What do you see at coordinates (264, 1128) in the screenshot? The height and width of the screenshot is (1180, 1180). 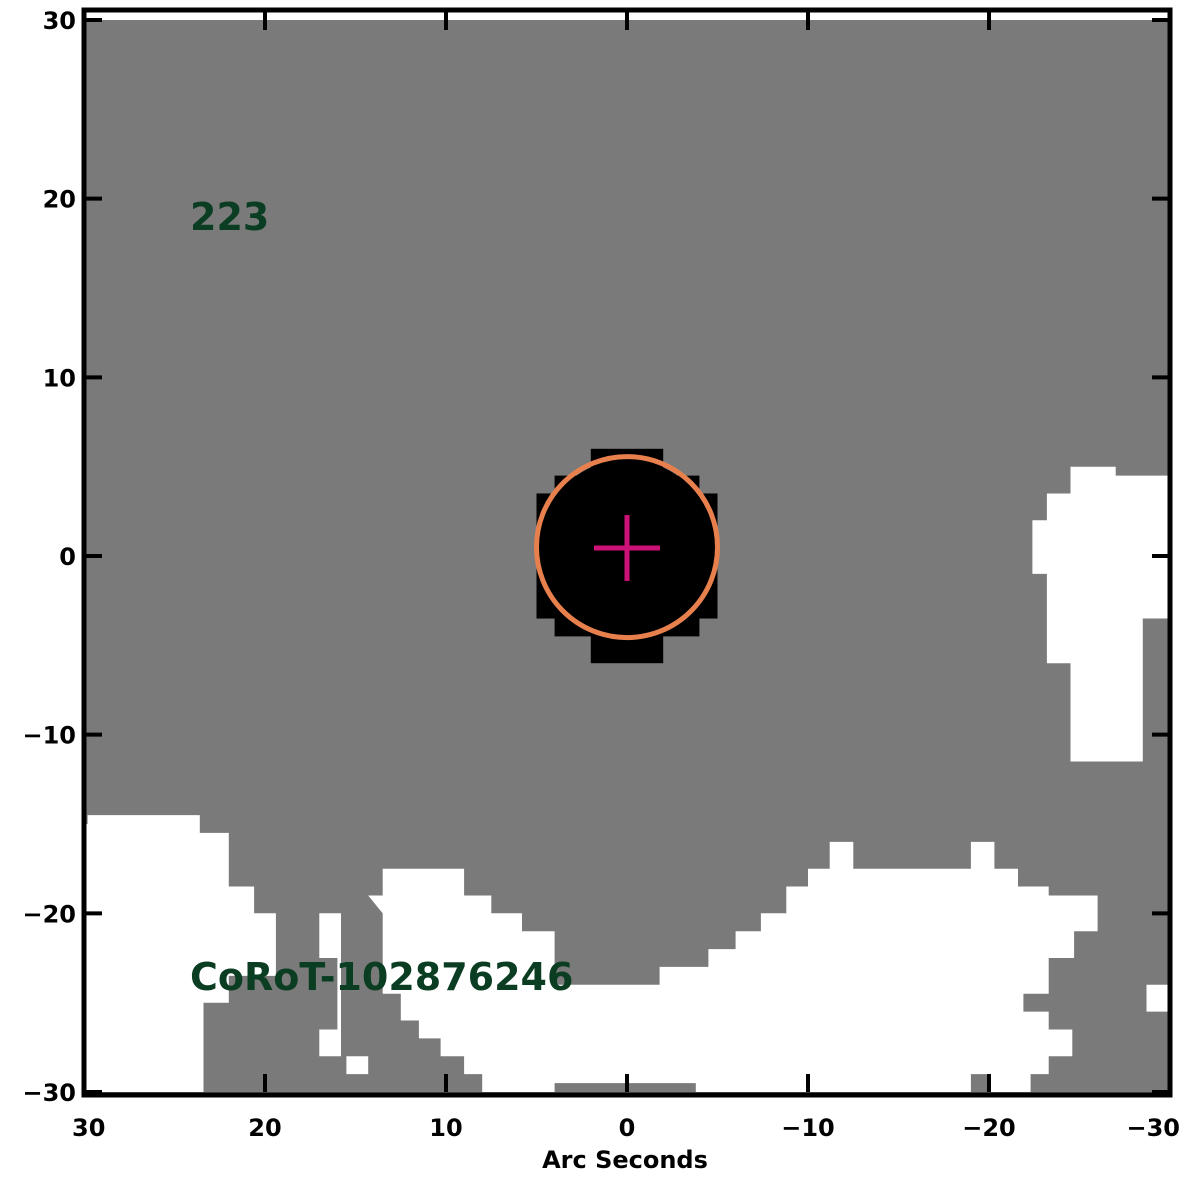 I see `x-tick-label: 20` at bounding box center [264, 1128].